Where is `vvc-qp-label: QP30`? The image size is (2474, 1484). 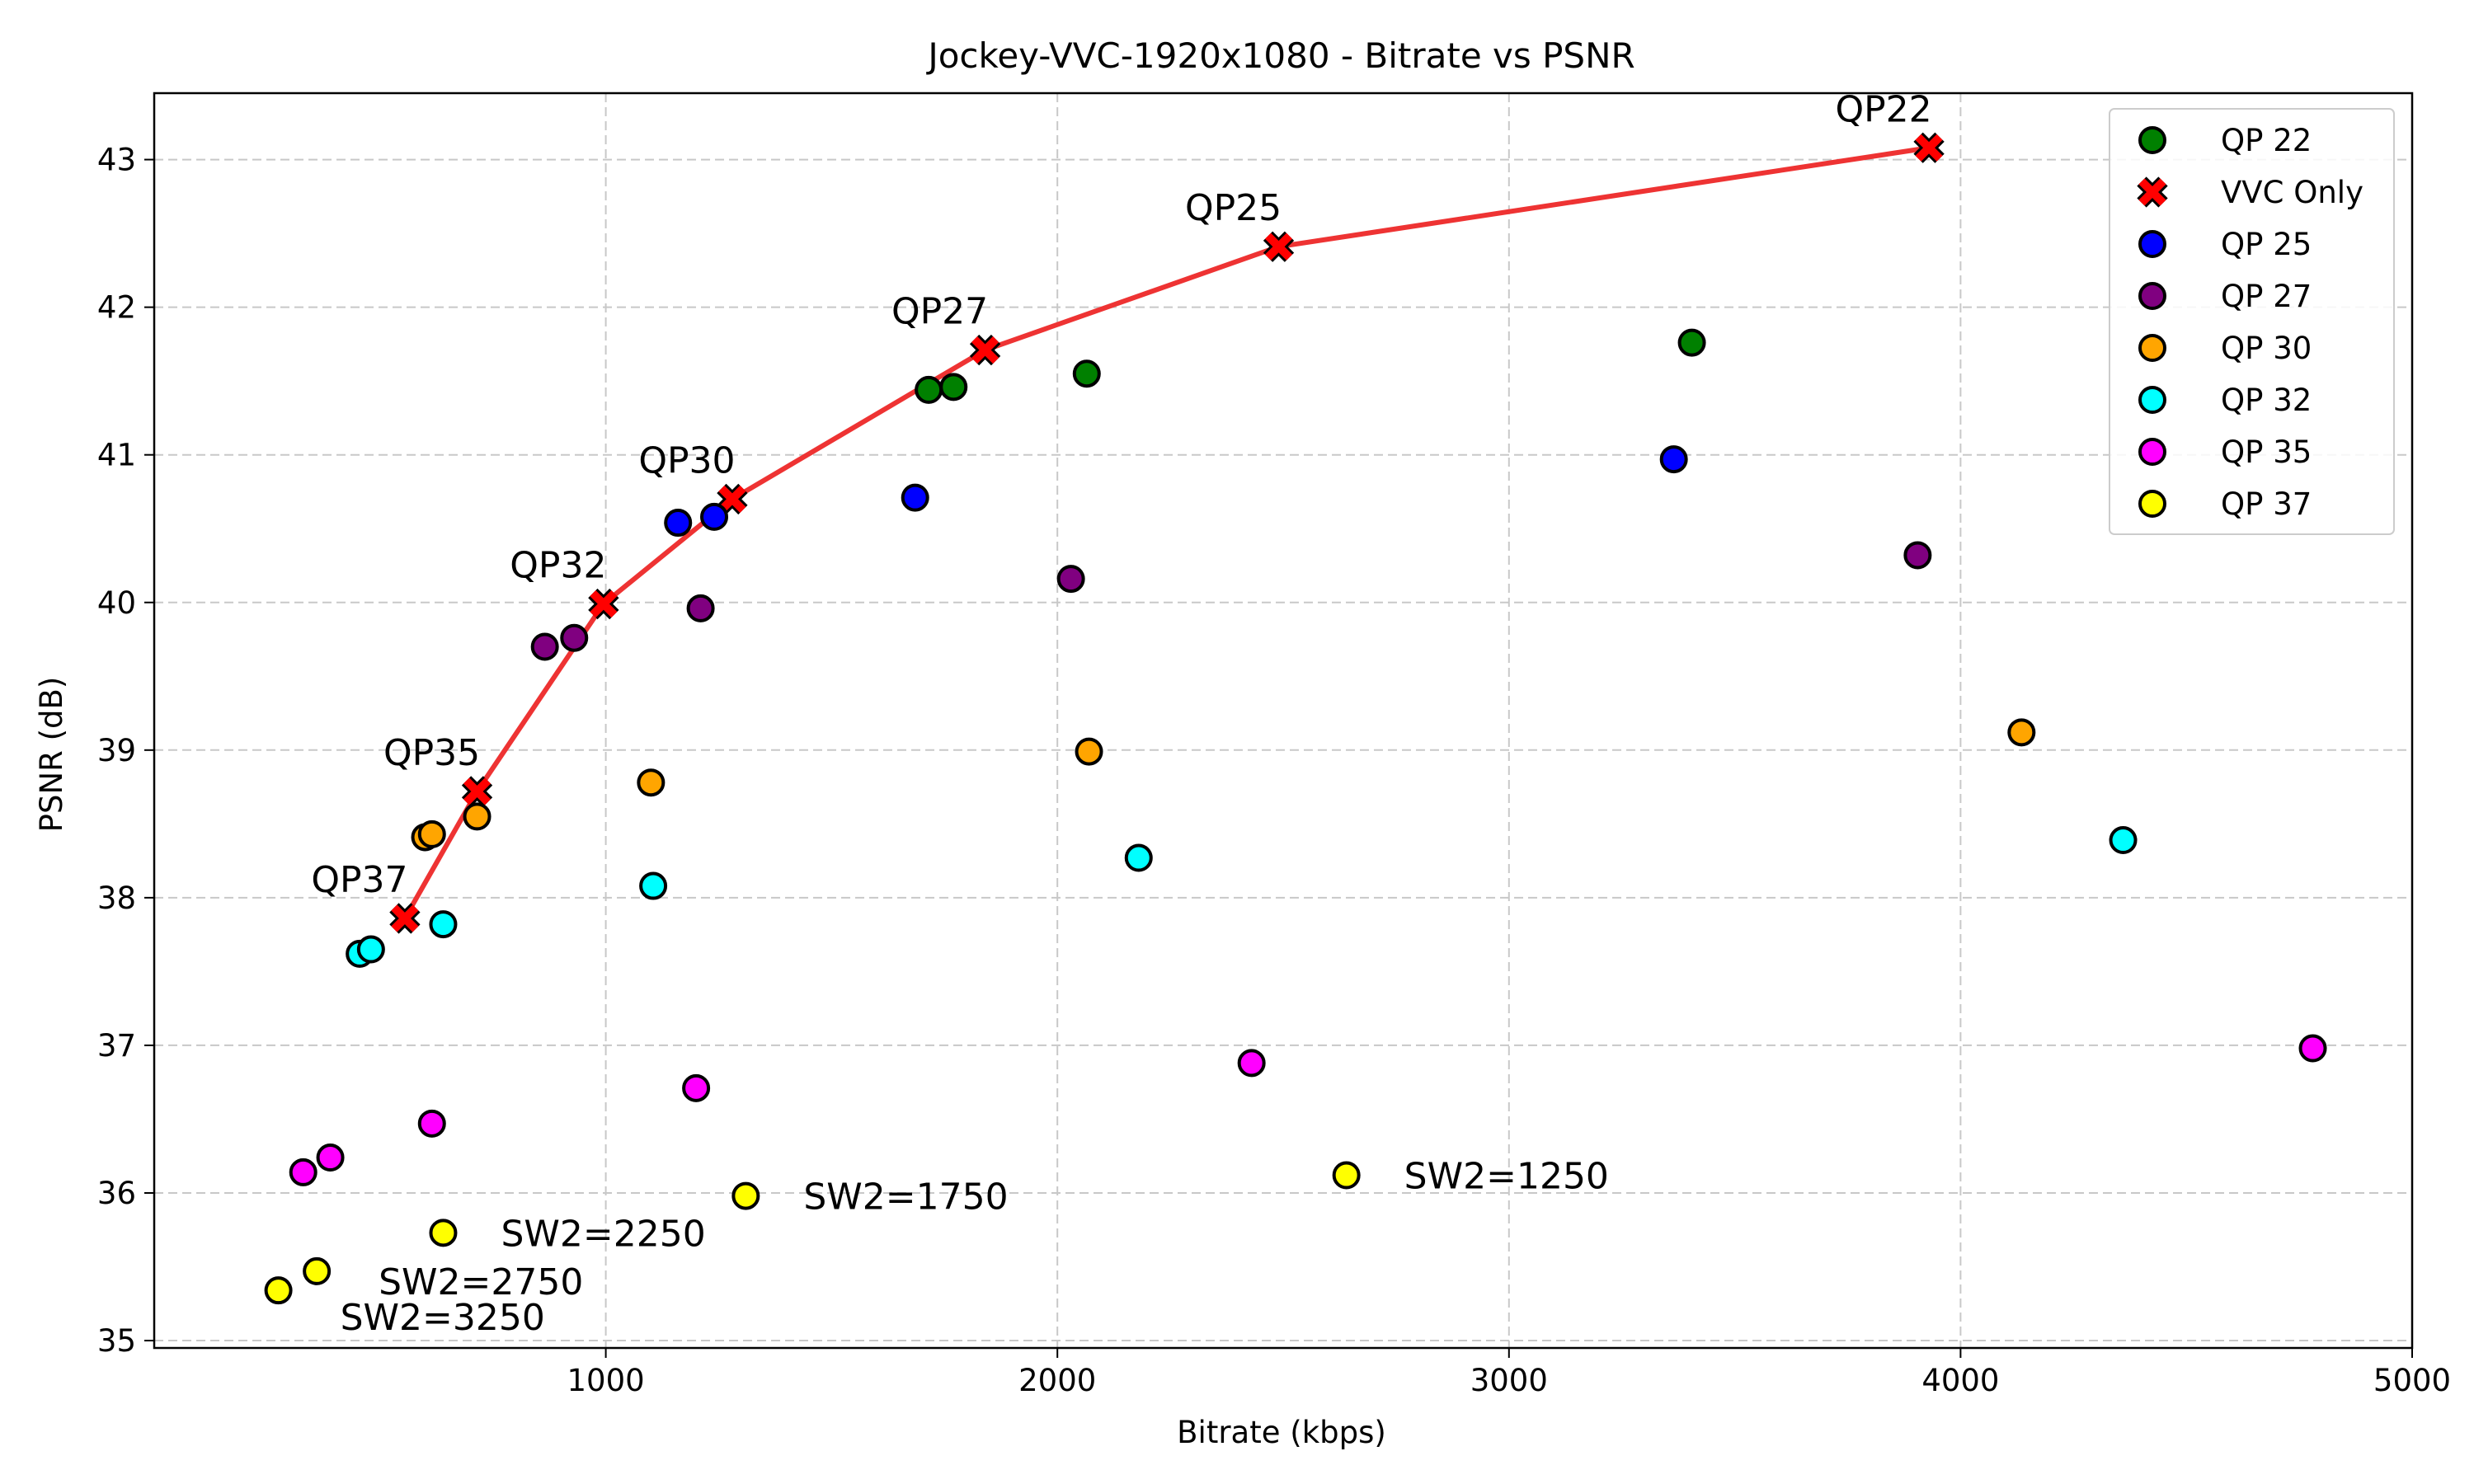
vvc-qp-label: QP30 is located at coordinates (686, 460).